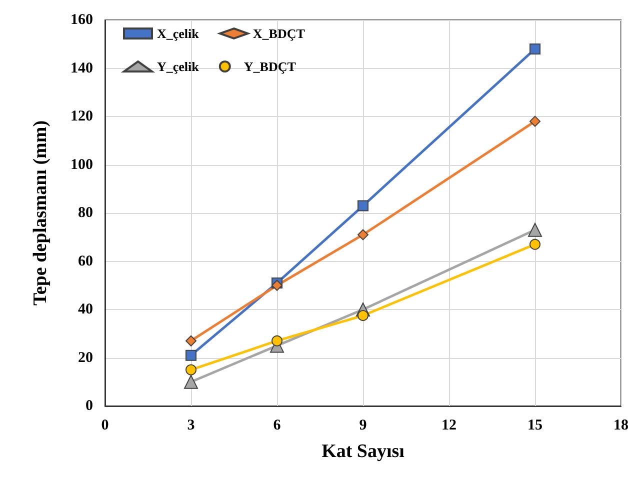  I want to click on y-tick-label: 20, so click(85, 358).